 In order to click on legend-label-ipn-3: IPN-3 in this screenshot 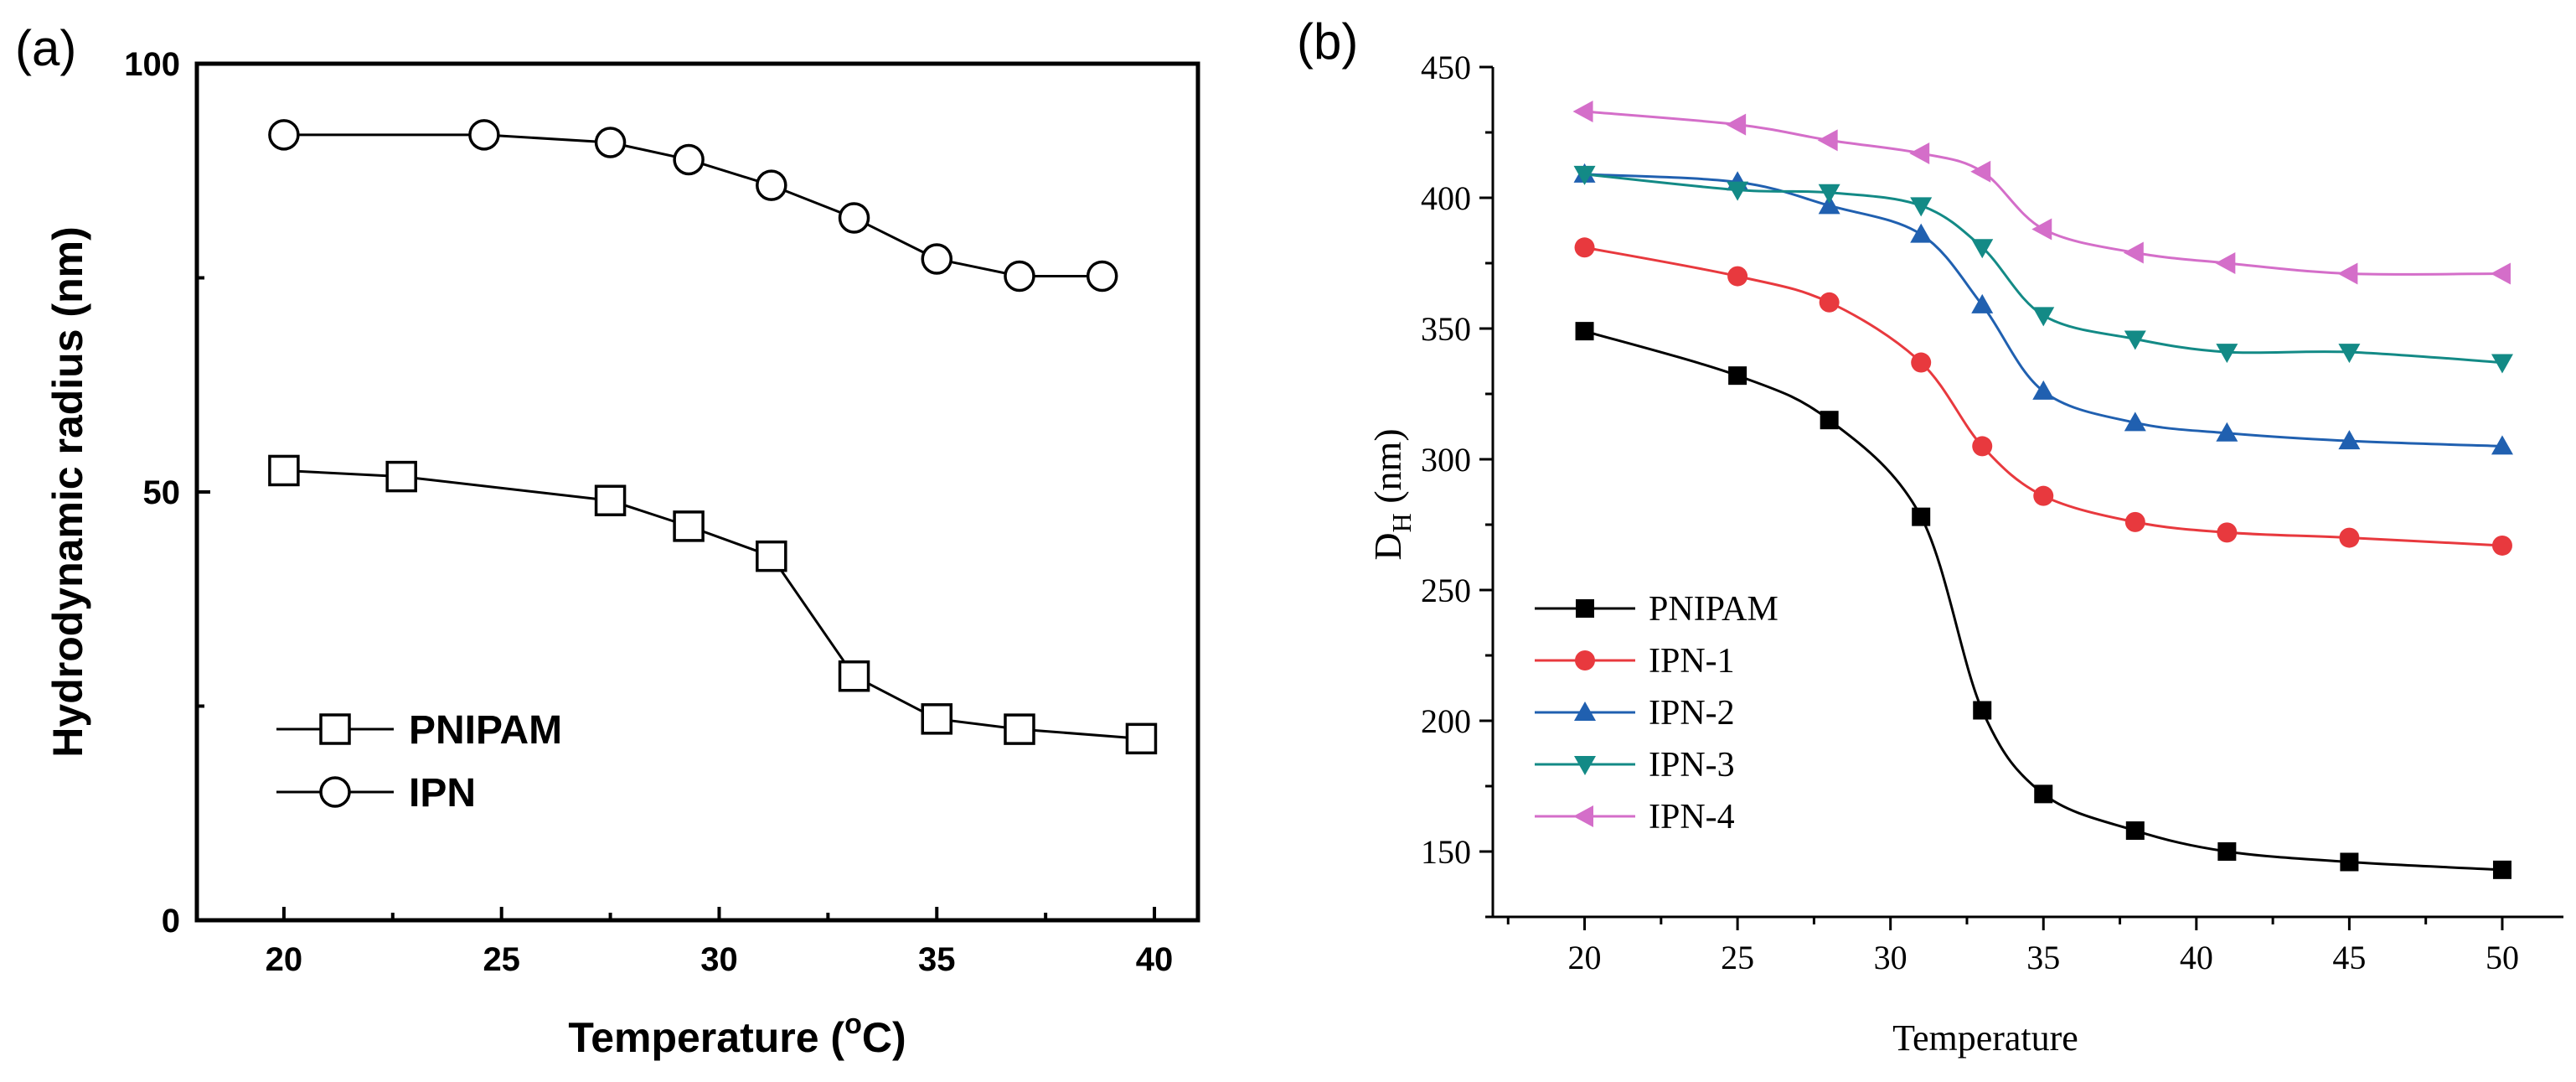, I will do `click(1692, 765)`.